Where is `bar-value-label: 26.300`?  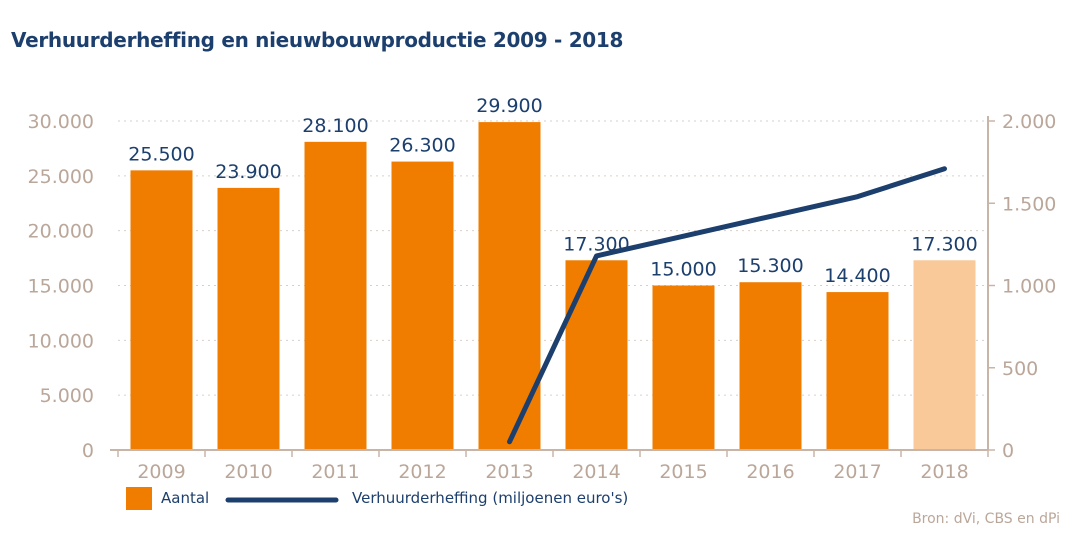
bar-value-label: 26.300 is located at coordinates (422, 146).